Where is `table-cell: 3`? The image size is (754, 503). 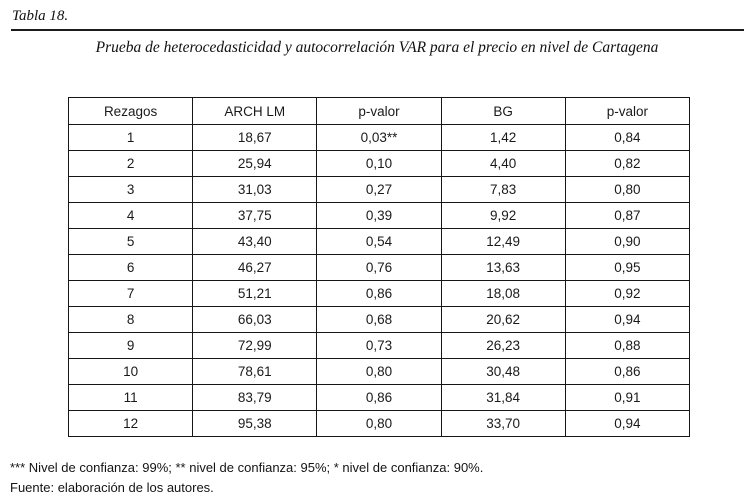 table-cell: 3 is located at coordinates (130, 189).